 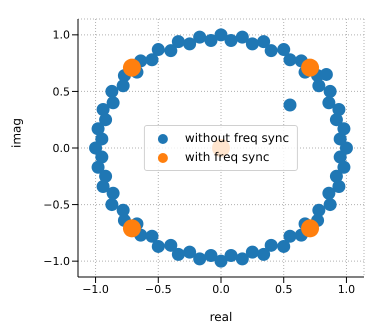 What do you see at coordinates (56, 261) in the screenshot?
I see `y-tick-label: −1.0` at bounding box center [56, 261].